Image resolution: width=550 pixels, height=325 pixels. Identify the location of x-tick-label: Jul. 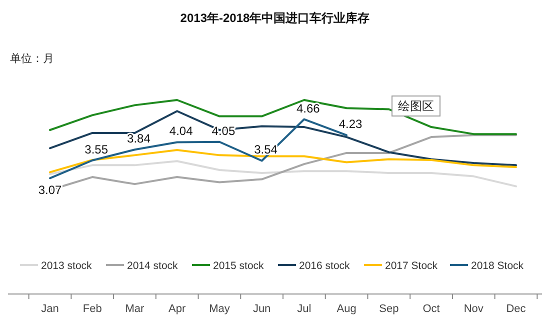
(304, 309).